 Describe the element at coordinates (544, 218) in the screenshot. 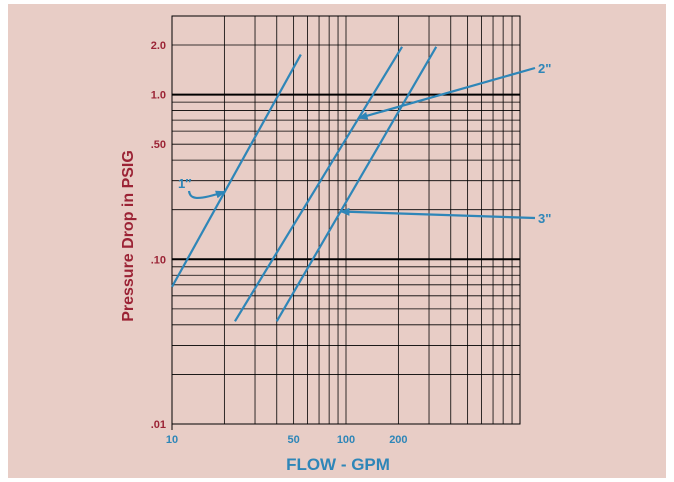

I see `annotation-label: 3"` at that location.